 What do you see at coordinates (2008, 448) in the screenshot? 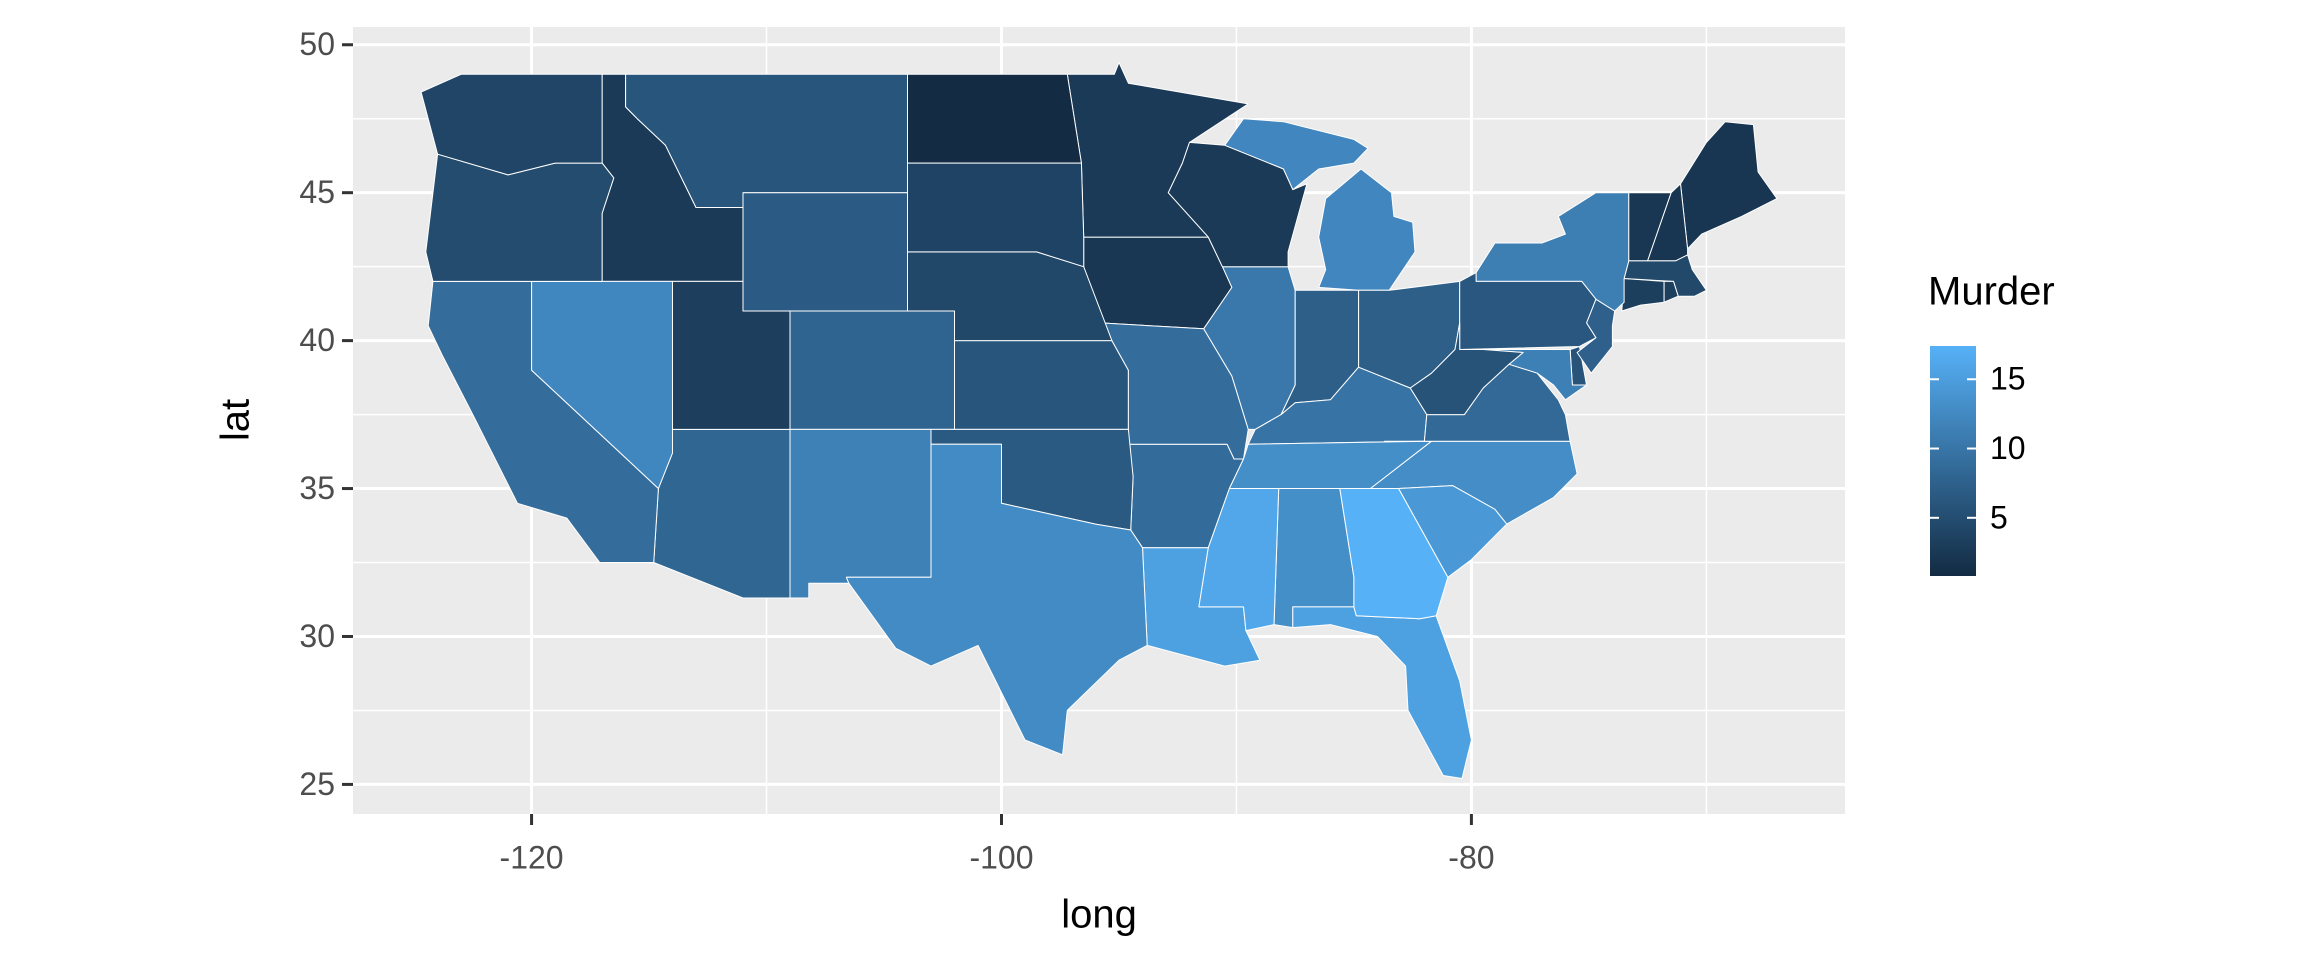
I see `legend-tick-label: 10` at bounding box center [2008, 448].